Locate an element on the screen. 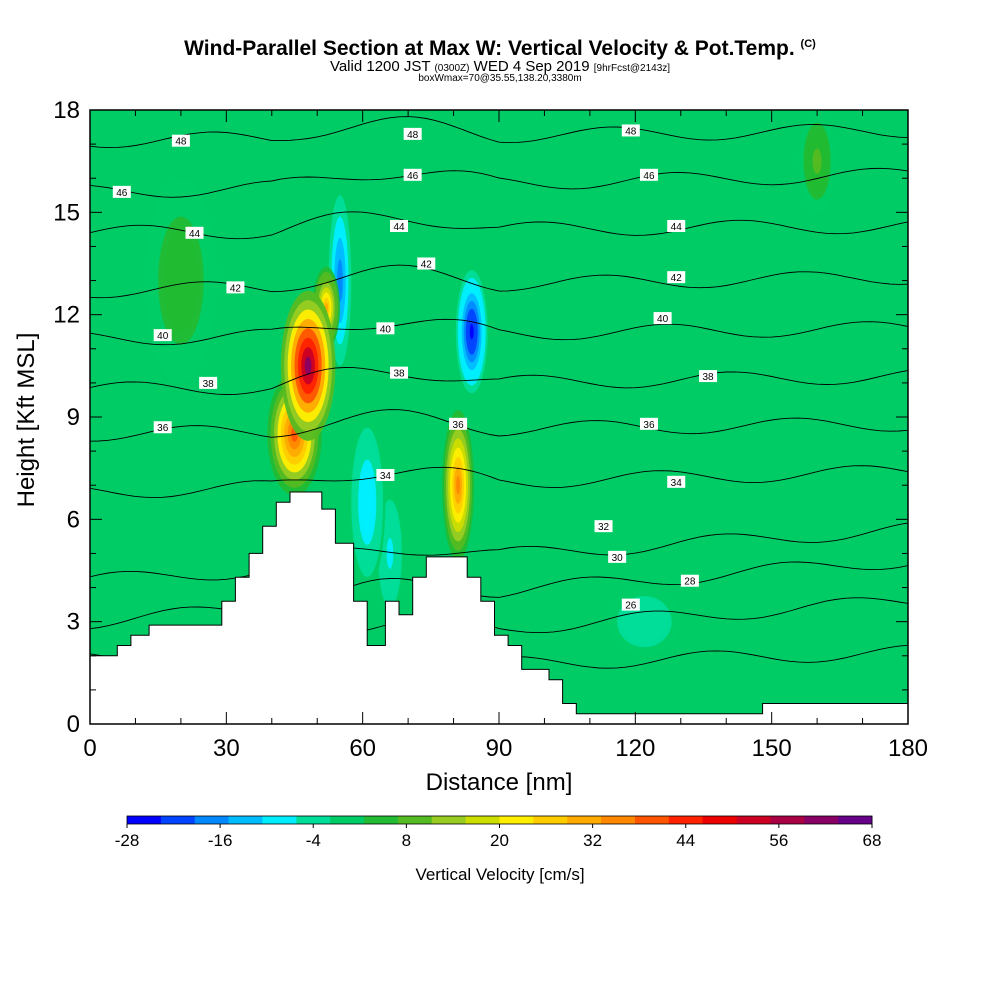 This screenshot has height=1000, width=1000. y-tick-label: 3 is located at coordinates (73, 622).